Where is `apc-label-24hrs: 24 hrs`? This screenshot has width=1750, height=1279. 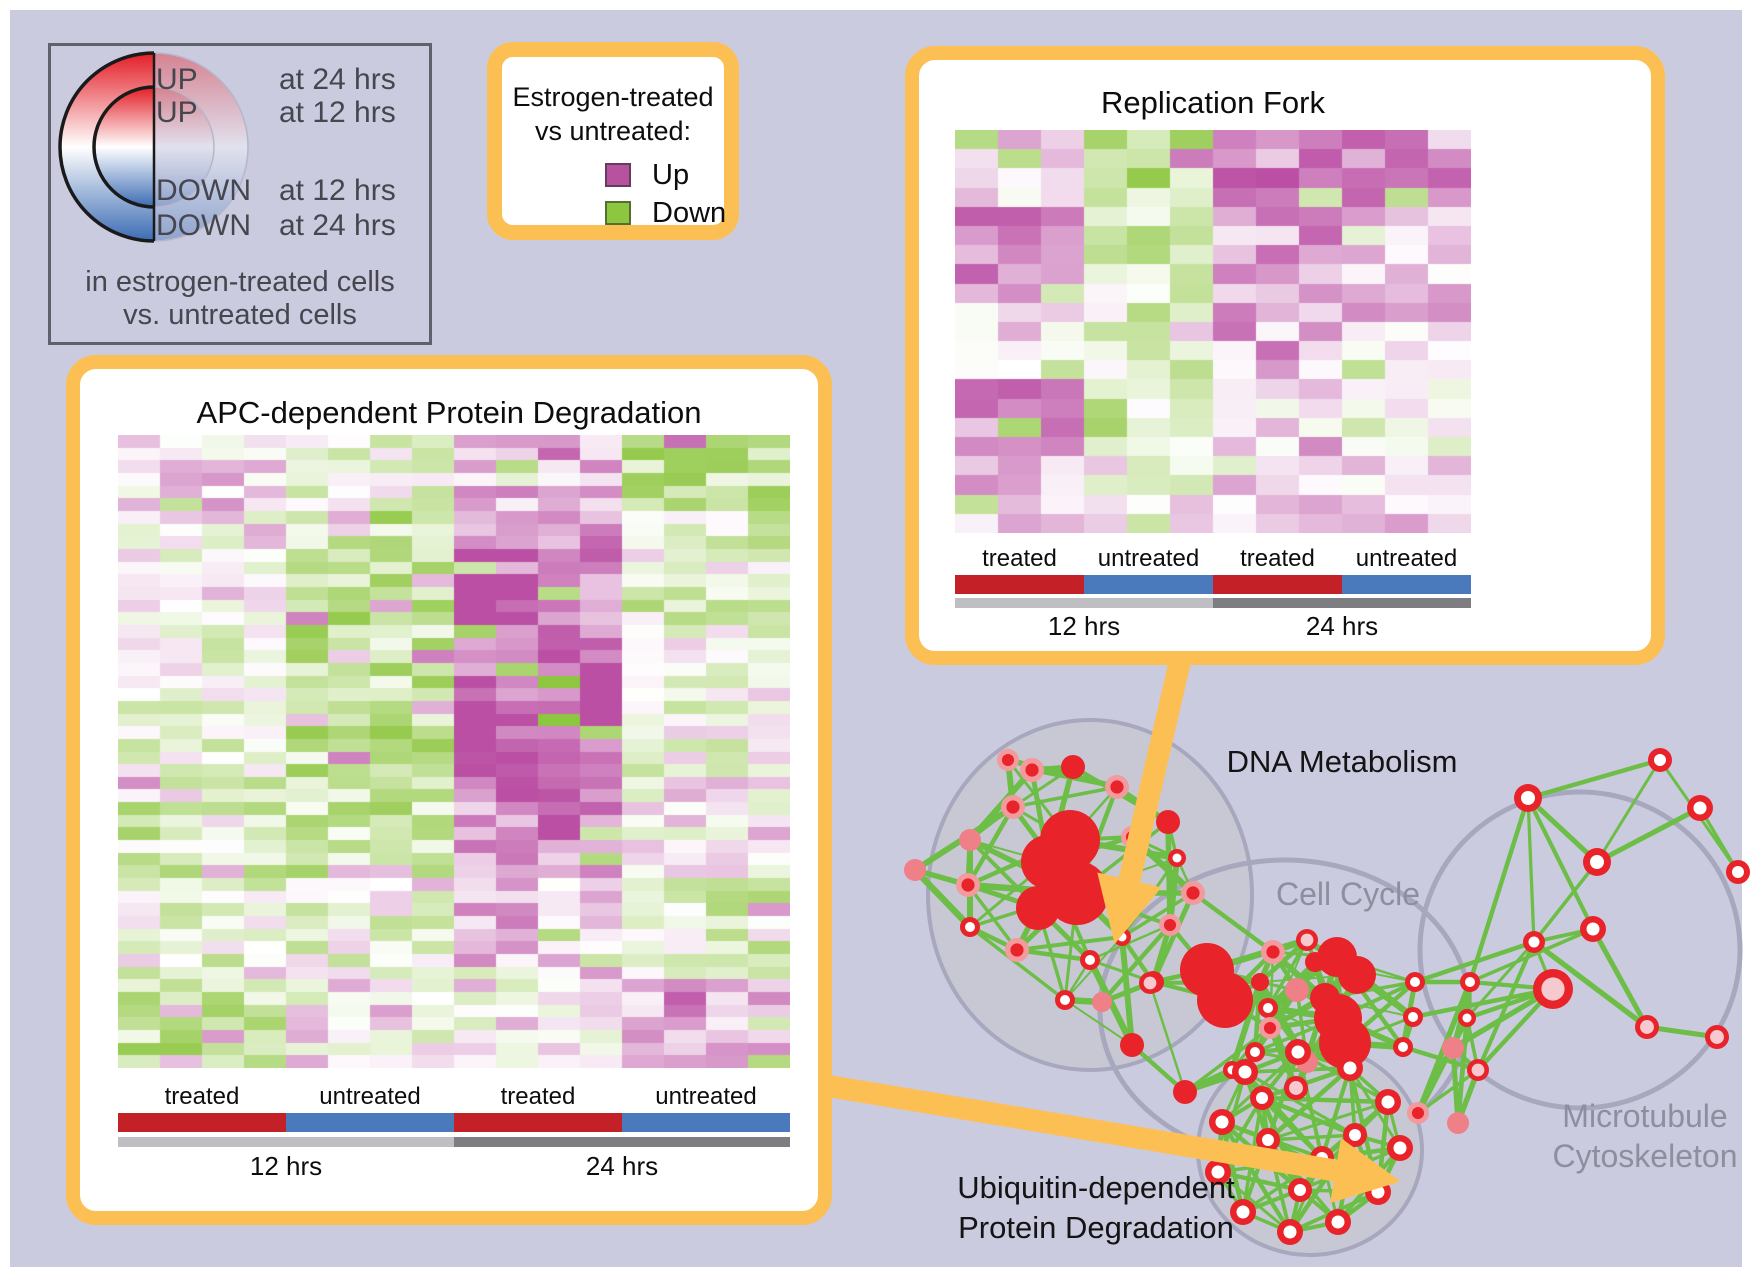 apc-label-24hrs: 24 hrs is located at coordinates (622, 1166).